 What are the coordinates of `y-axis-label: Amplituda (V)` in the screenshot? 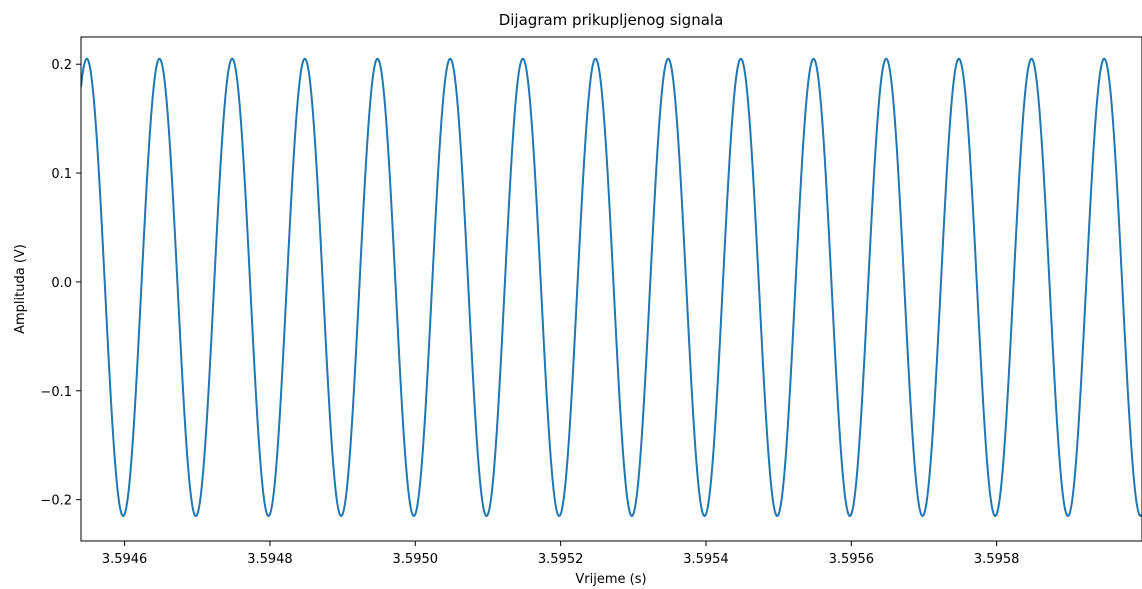 It's located at (20, 289).